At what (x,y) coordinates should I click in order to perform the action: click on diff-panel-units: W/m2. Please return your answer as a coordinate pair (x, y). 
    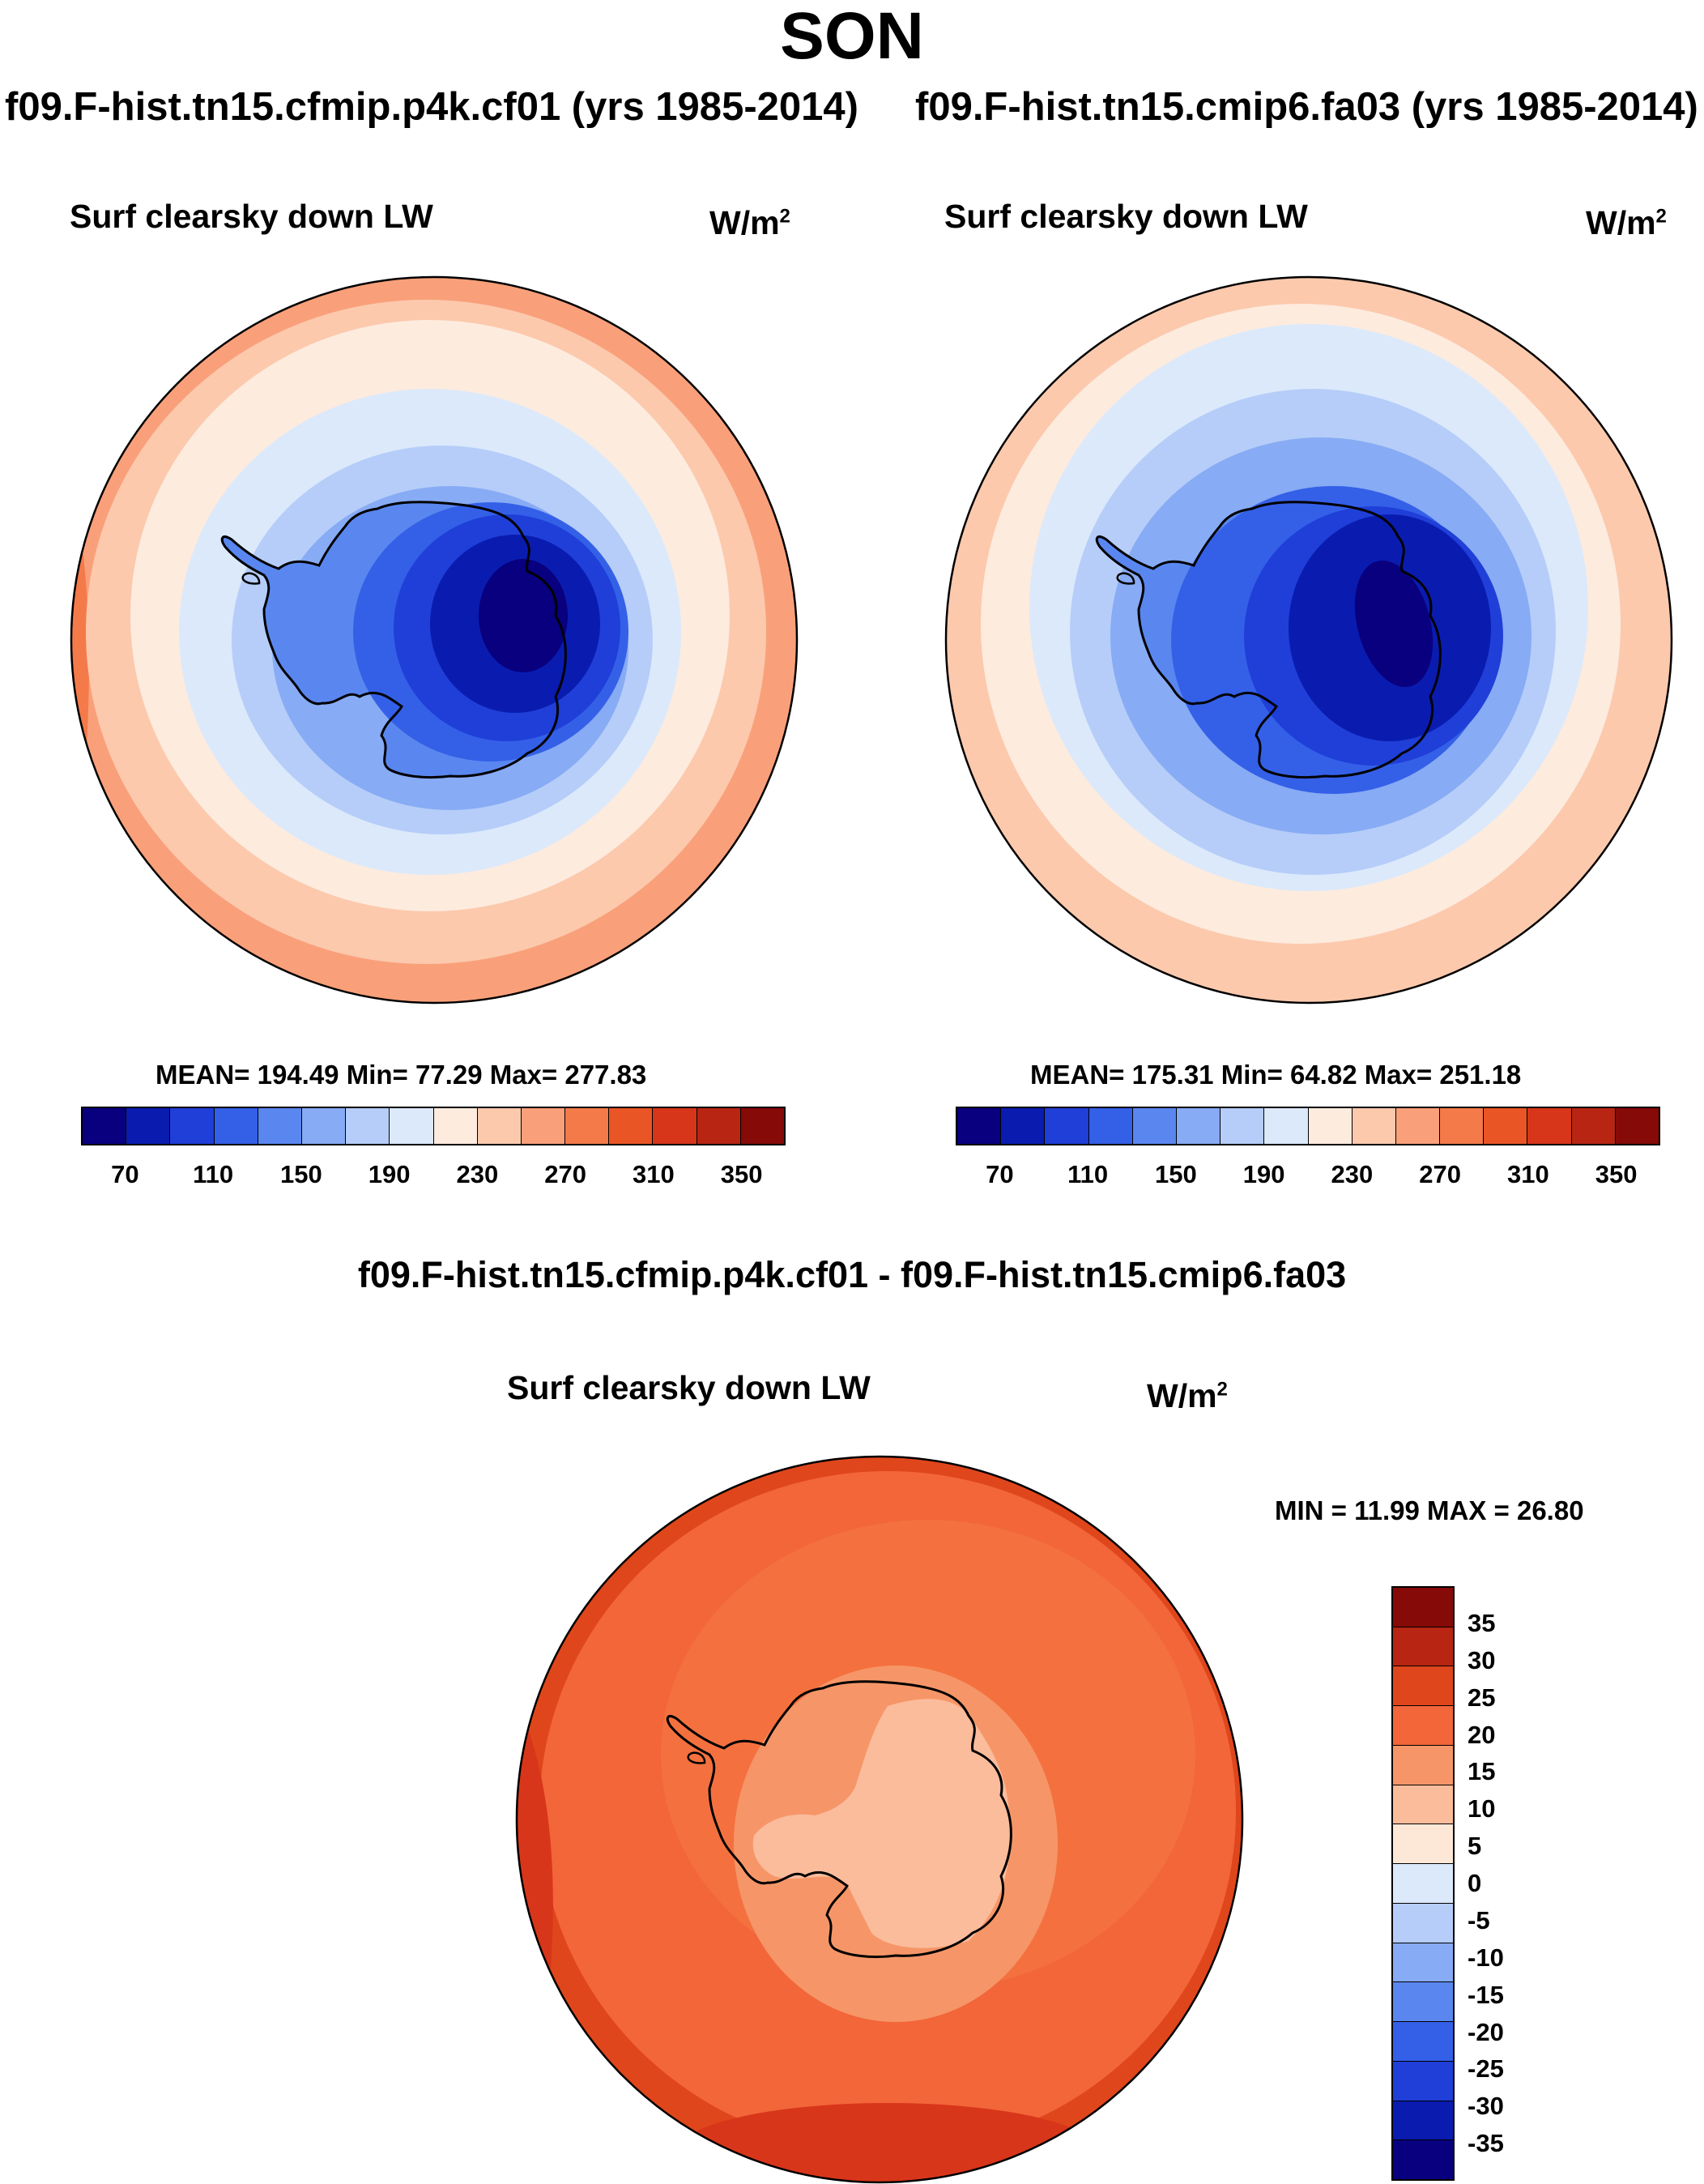
    Looking at the image, I should click on (1188, 1395).